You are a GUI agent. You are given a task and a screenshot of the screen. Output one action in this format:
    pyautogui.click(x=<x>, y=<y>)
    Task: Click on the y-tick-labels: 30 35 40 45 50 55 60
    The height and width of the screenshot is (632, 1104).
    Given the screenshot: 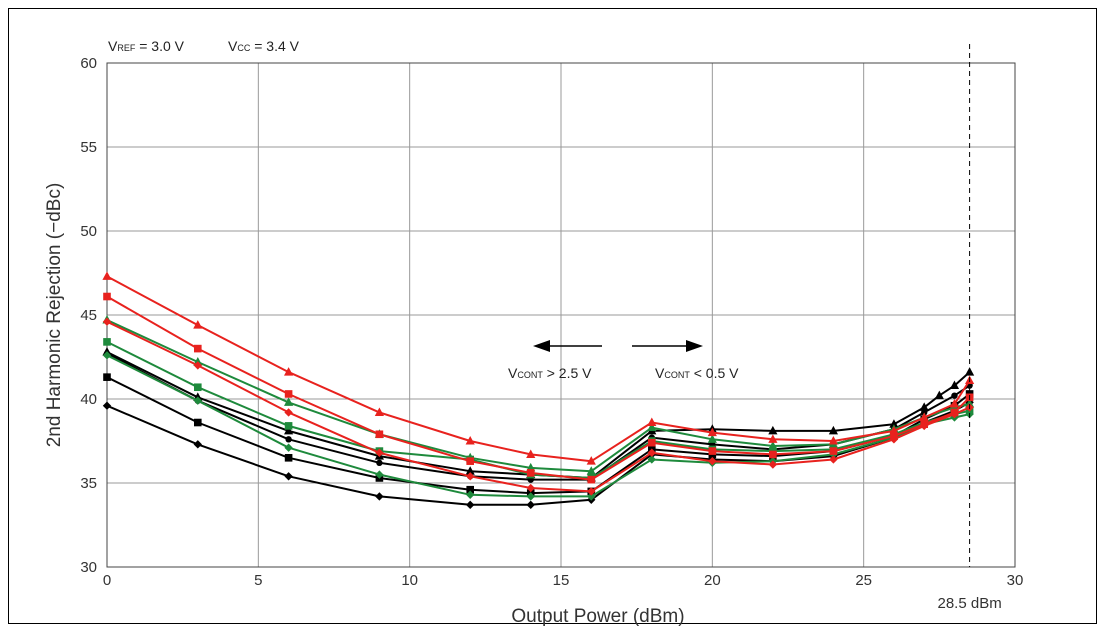 What is the action you would take?
    pyautogui.click(x=88, y=315)
    